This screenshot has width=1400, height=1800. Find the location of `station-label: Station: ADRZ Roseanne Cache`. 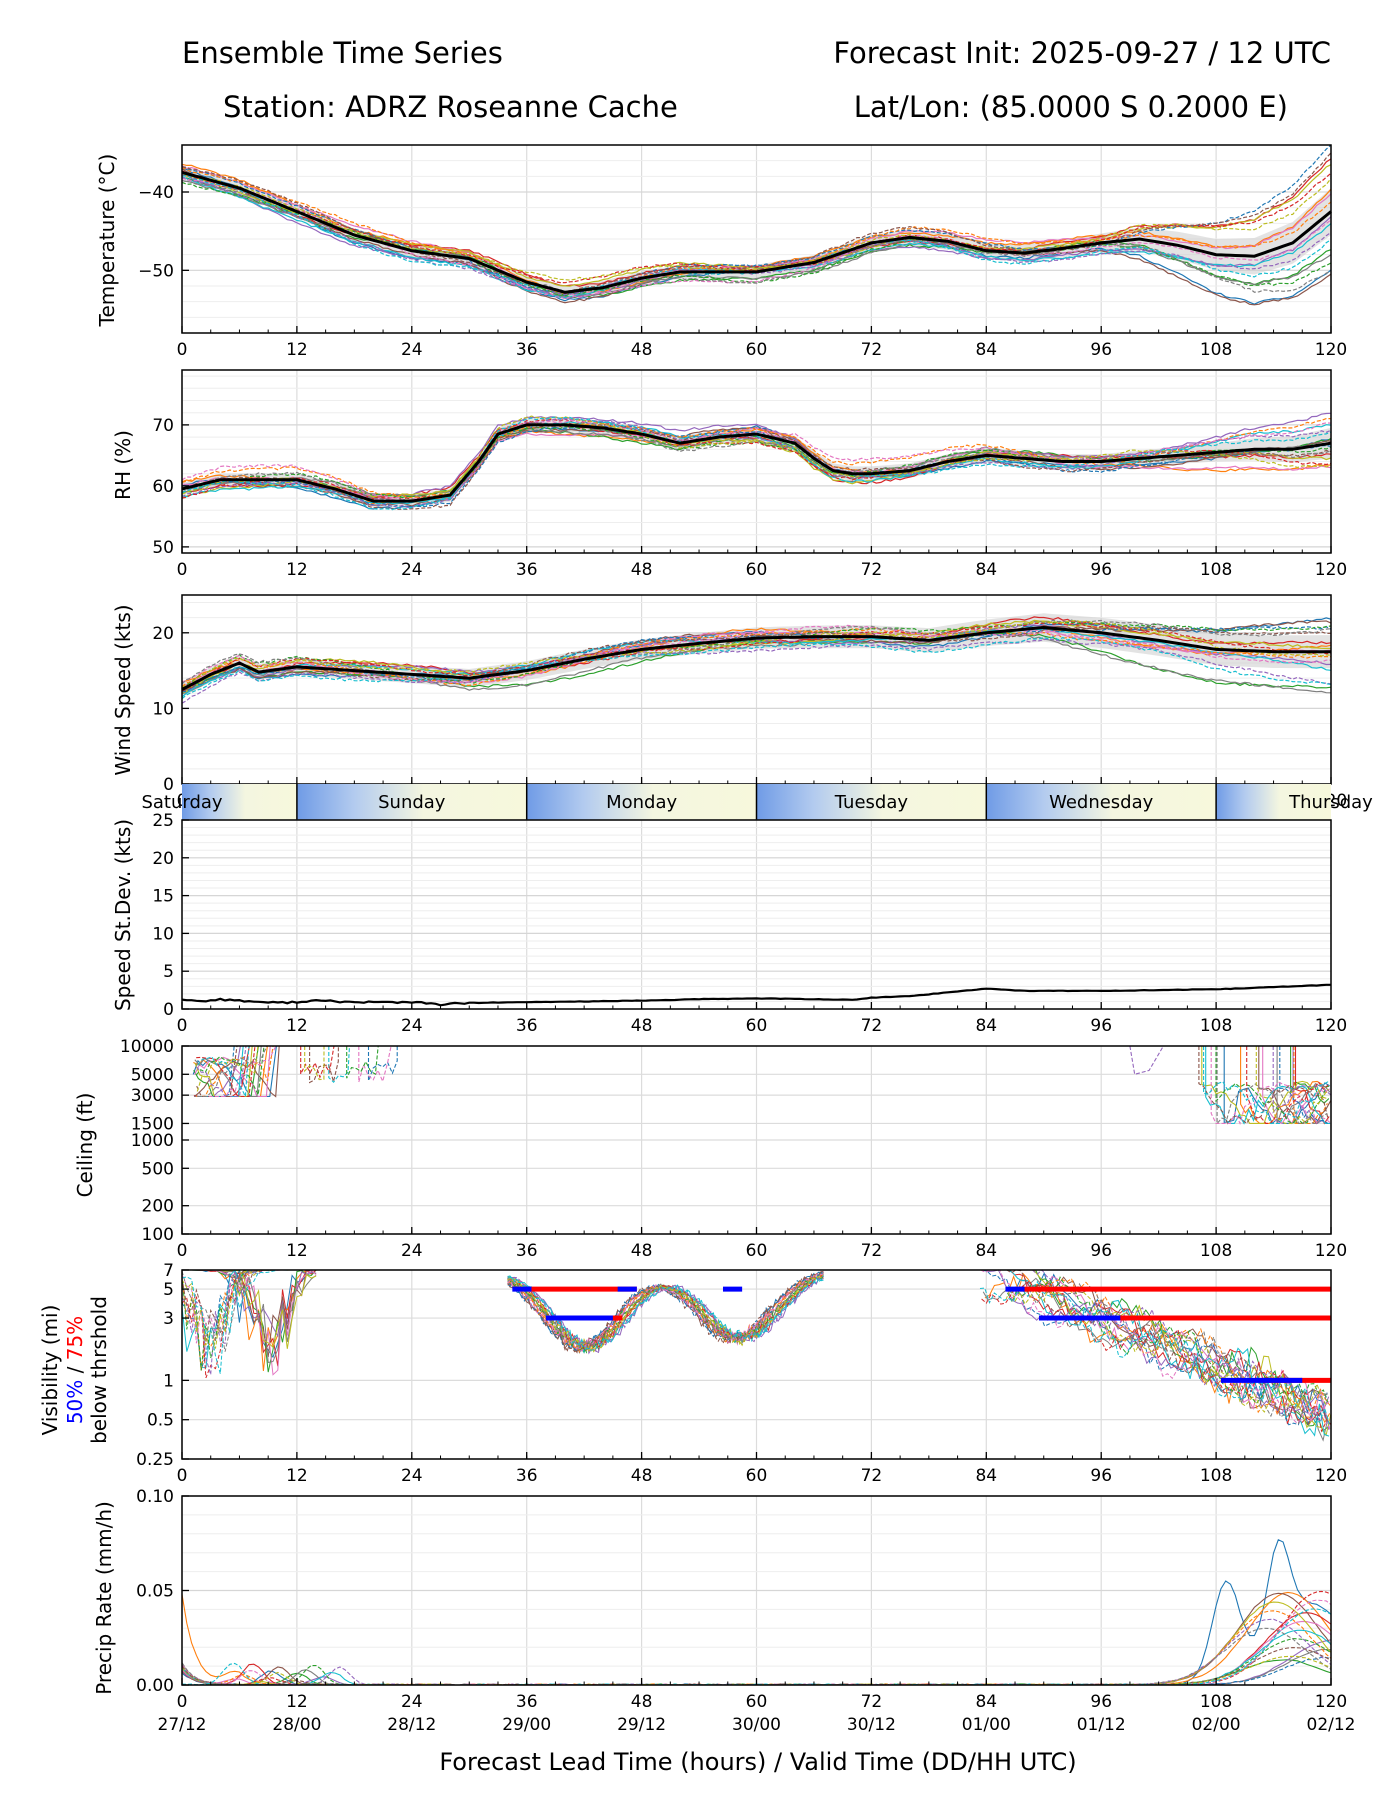

station-label: Station: ADRZ Roseanne Cache is located at coordinates (450, 107).